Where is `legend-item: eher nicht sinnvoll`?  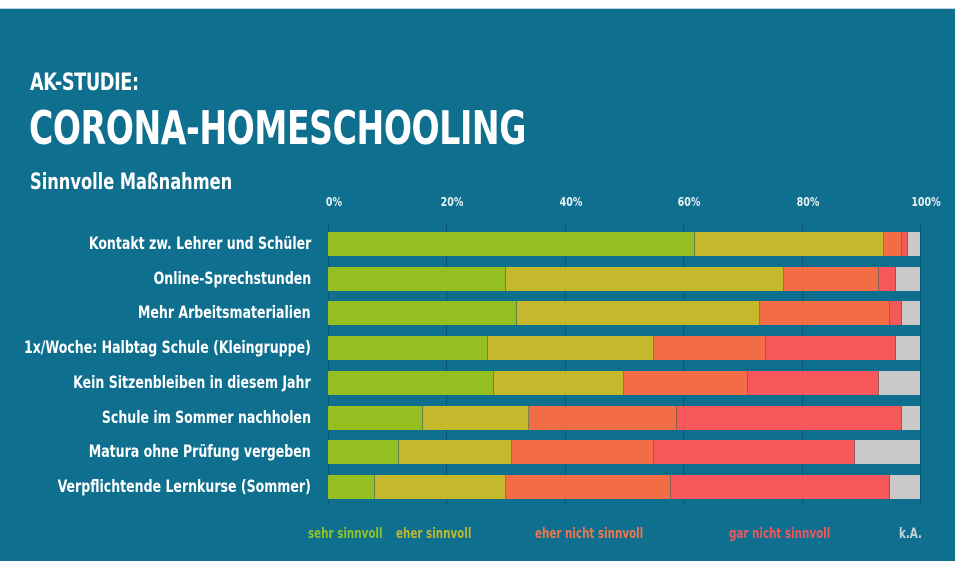
legend-item: eher nicht sinnvoll is located at coordinates (589, 534).